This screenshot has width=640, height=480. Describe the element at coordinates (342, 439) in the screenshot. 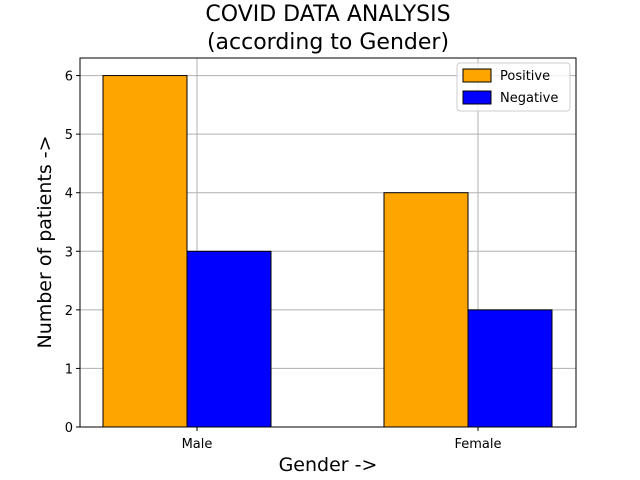

I see `x-axis-ticks: Male Female` at that location.